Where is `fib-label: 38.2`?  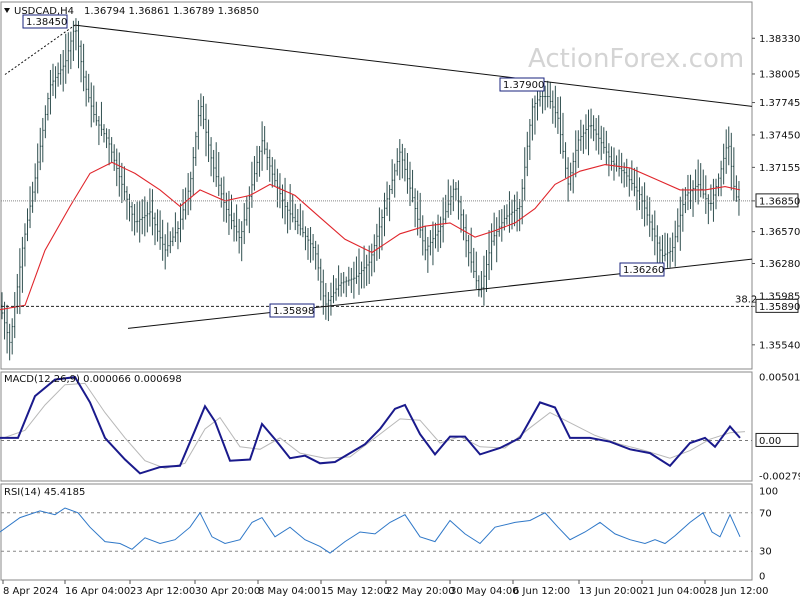
fib-label: 38.2 is located at coordinates (746, 299).